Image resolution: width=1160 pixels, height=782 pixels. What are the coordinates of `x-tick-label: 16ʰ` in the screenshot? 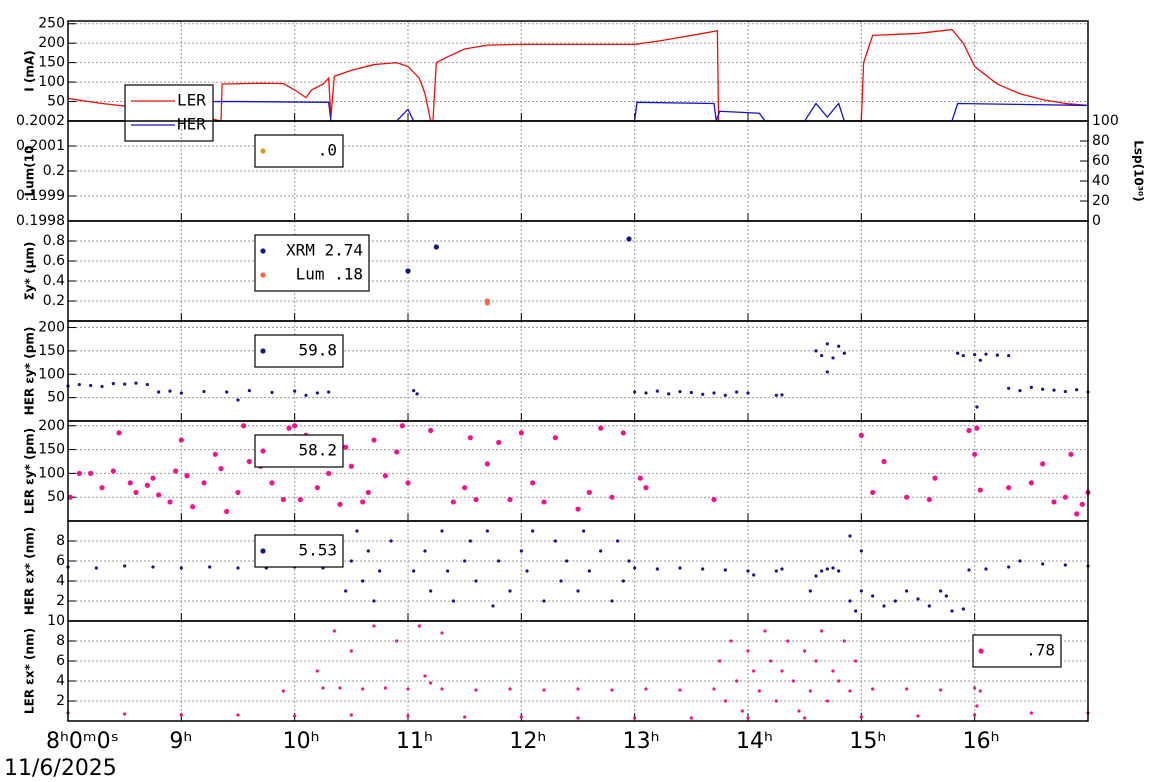 It's located at (981, 741).